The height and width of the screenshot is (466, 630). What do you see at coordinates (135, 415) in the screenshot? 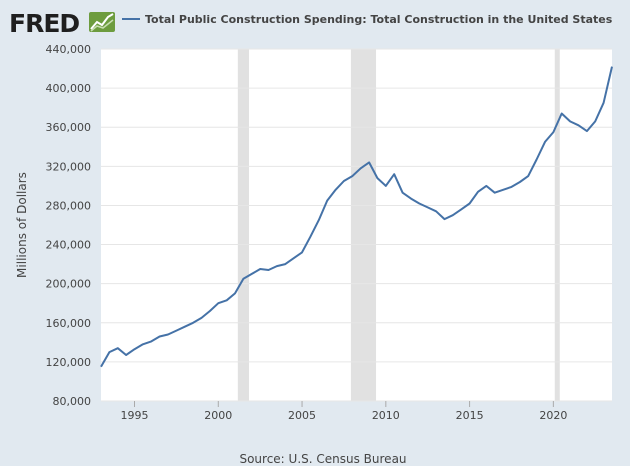
I see `x-tick-label: 1995` at bounding box center [135, 415].